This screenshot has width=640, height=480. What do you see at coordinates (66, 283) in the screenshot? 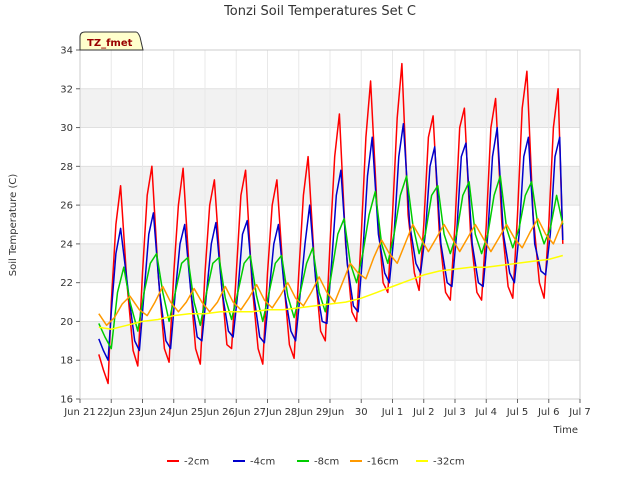
I see `y-tick-label-3: 22` at bounding box center [66, 283].